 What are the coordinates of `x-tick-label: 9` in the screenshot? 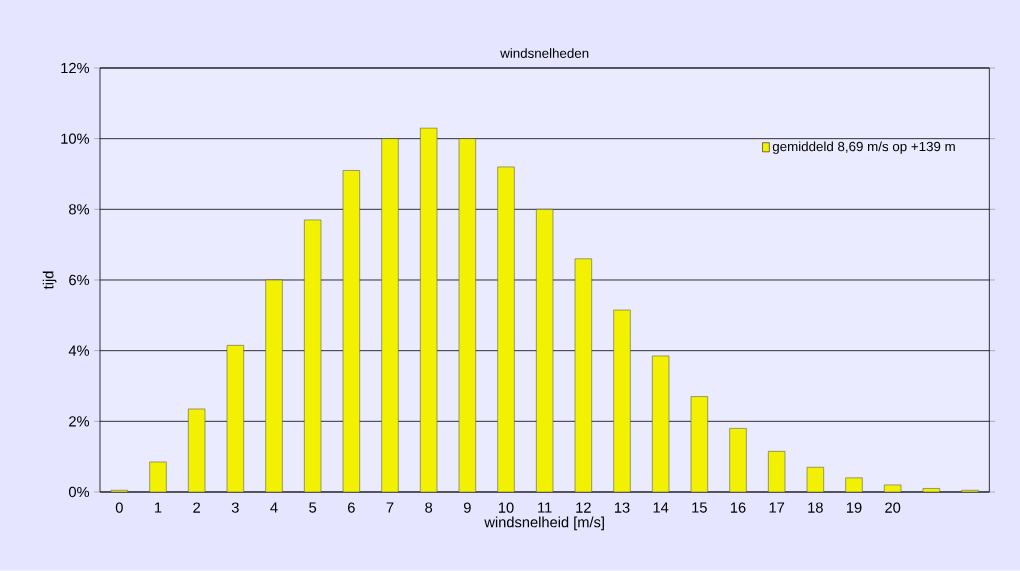 It's located at (467, 507).